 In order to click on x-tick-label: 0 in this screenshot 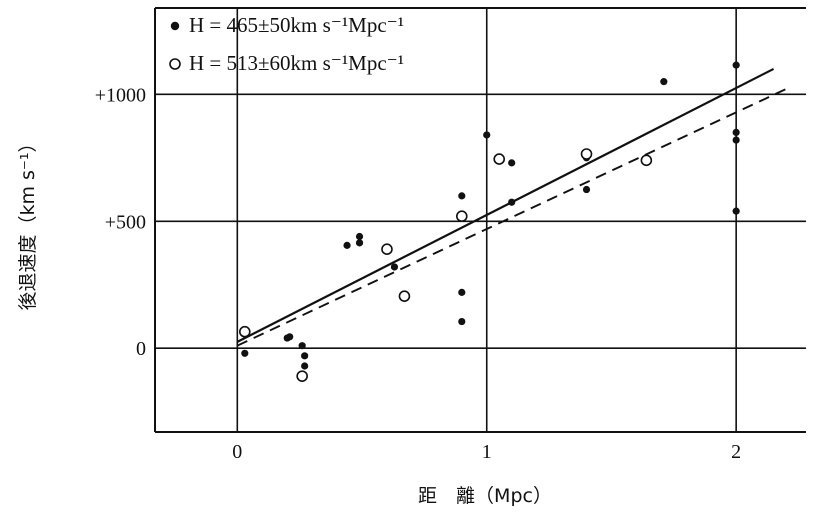, I will do `click(237, 452)`.